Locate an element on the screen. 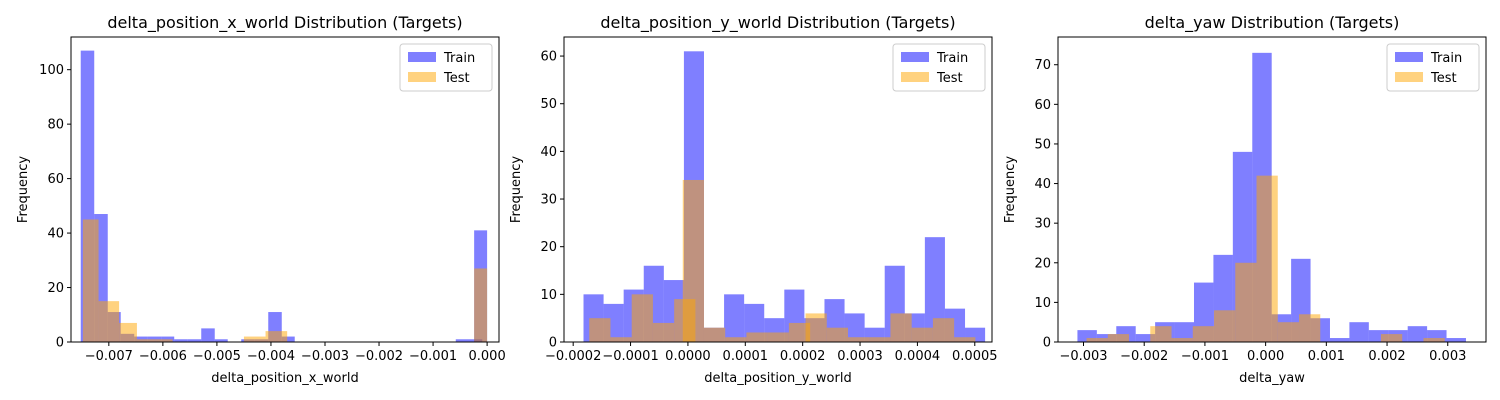 This screenshot has height=400, width=1500. x-axis-label: delta_yaw is located at coordinates (1272, 378).